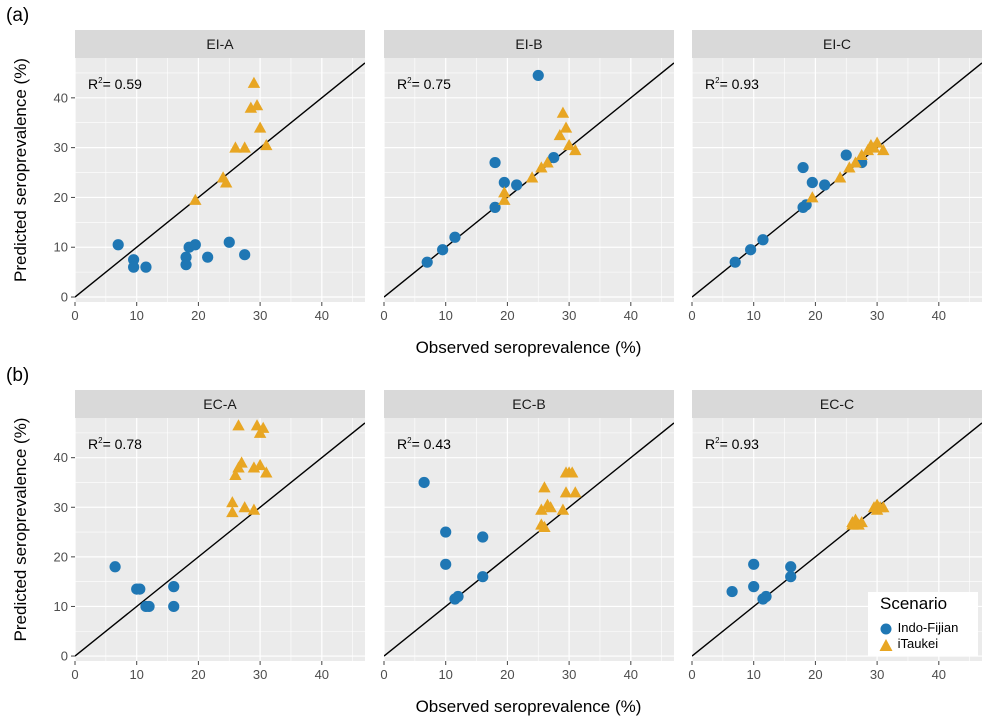  I want to click on r-squared-label: R2= 0.93, so click(732, 444).